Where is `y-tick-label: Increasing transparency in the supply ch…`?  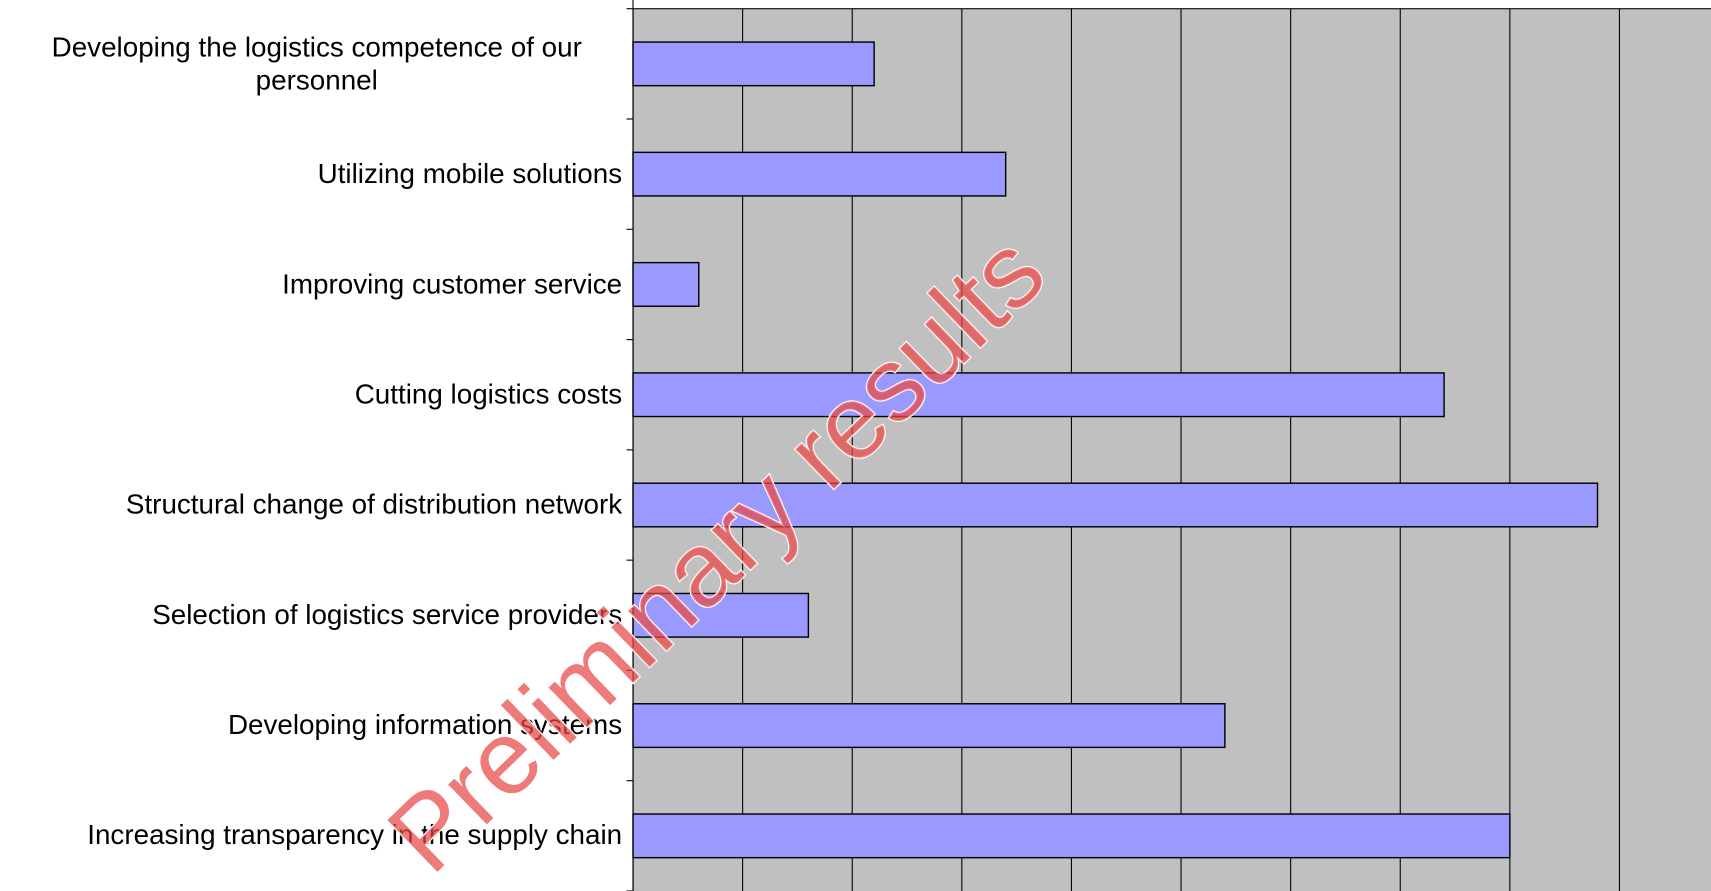 y-tick-label: Increasing transparency in the supply ch… is located at coordinates (355, 836).